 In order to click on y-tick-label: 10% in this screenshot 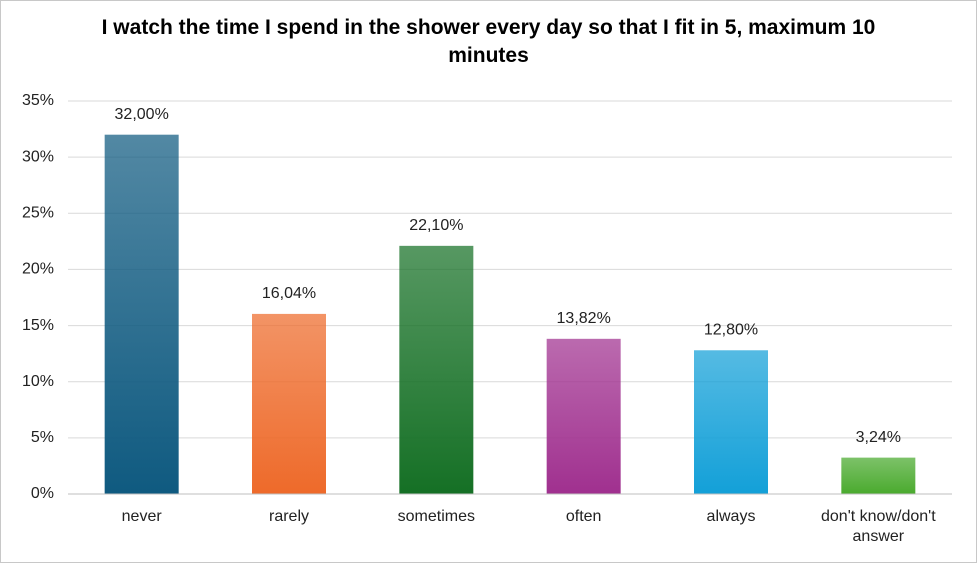, I will do `click(38, 381)`.